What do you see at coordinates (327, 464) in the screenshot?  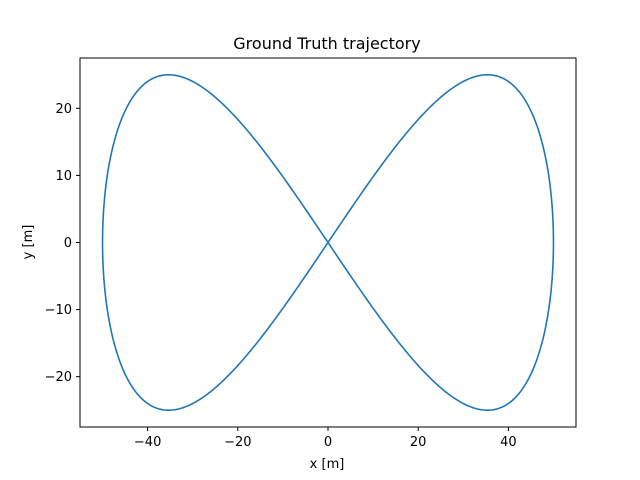 I see `x-axis-label: x [m]` at bounding box center [327, 464].